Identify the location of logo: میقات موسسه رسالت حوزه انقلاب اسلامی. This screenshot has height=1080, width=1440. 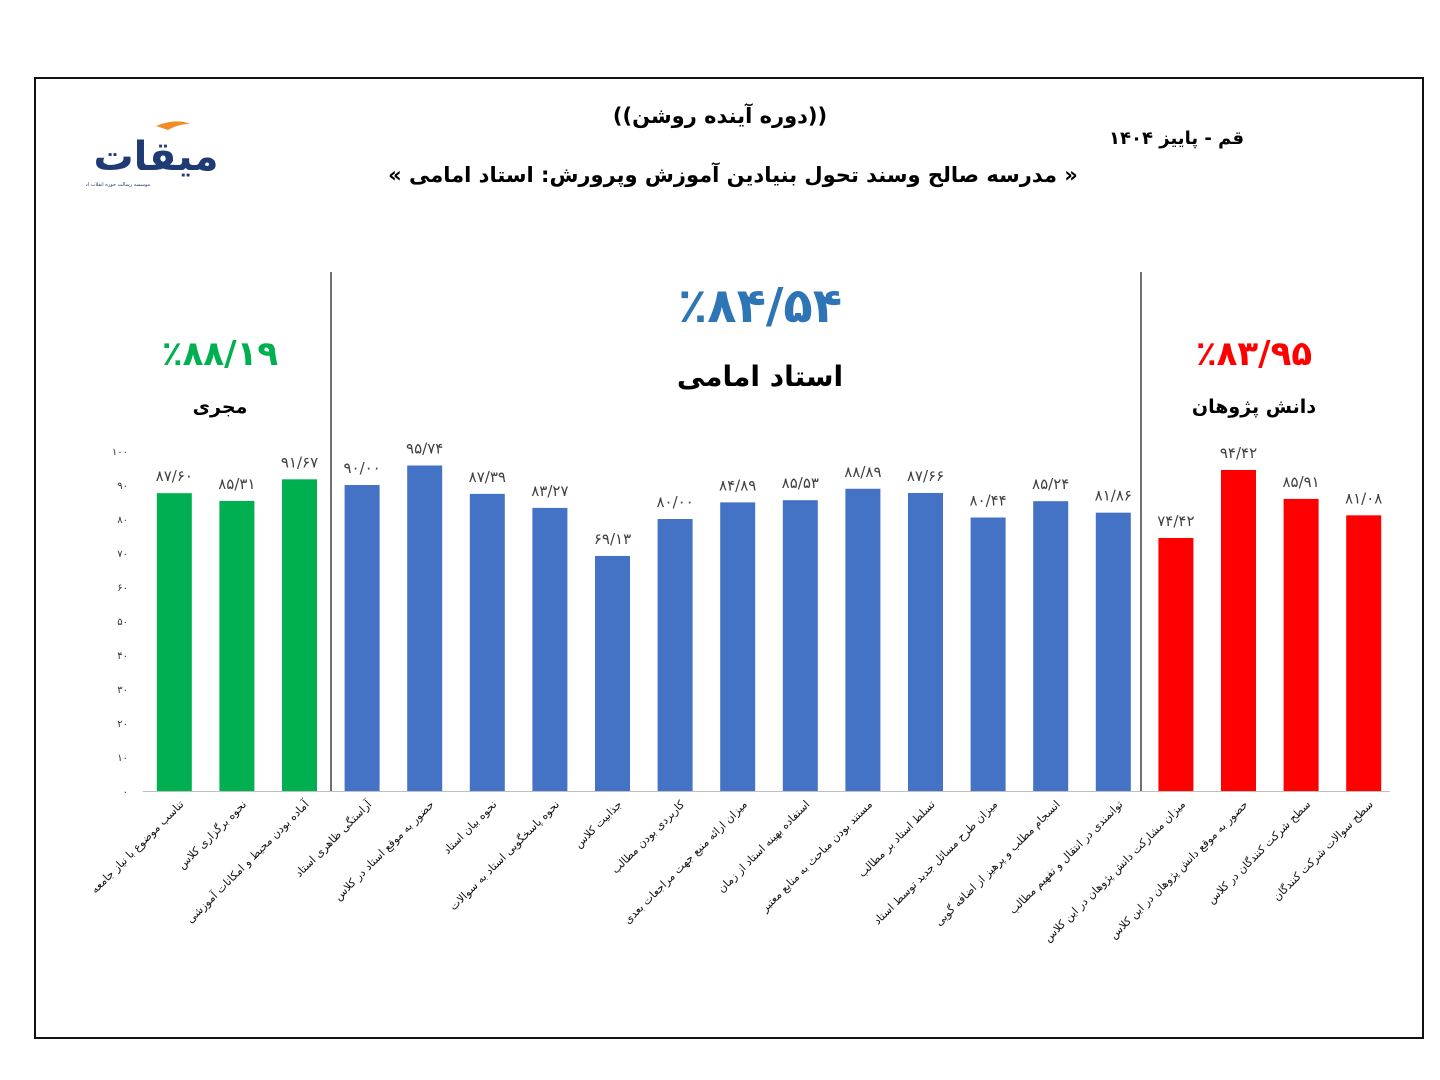
(152, 154).